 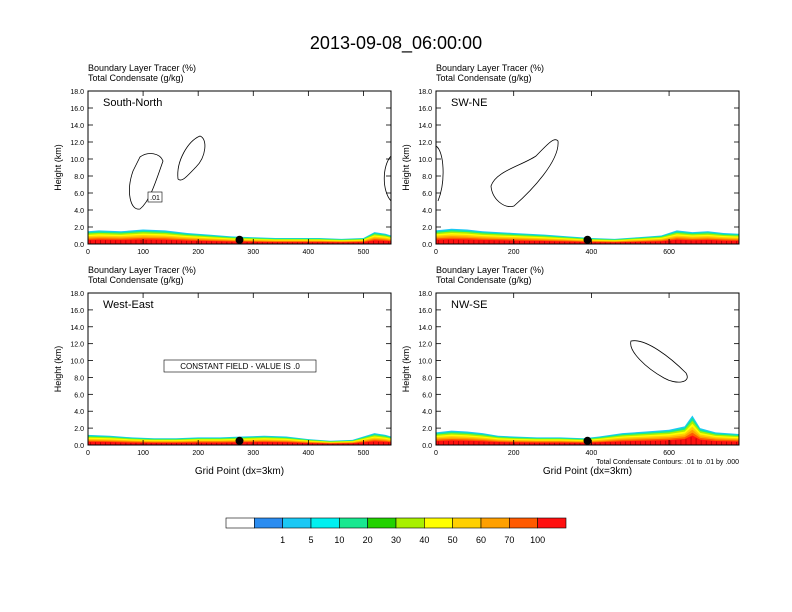 I want to click on colorbar-label: 50, so click(x=453, y=540).